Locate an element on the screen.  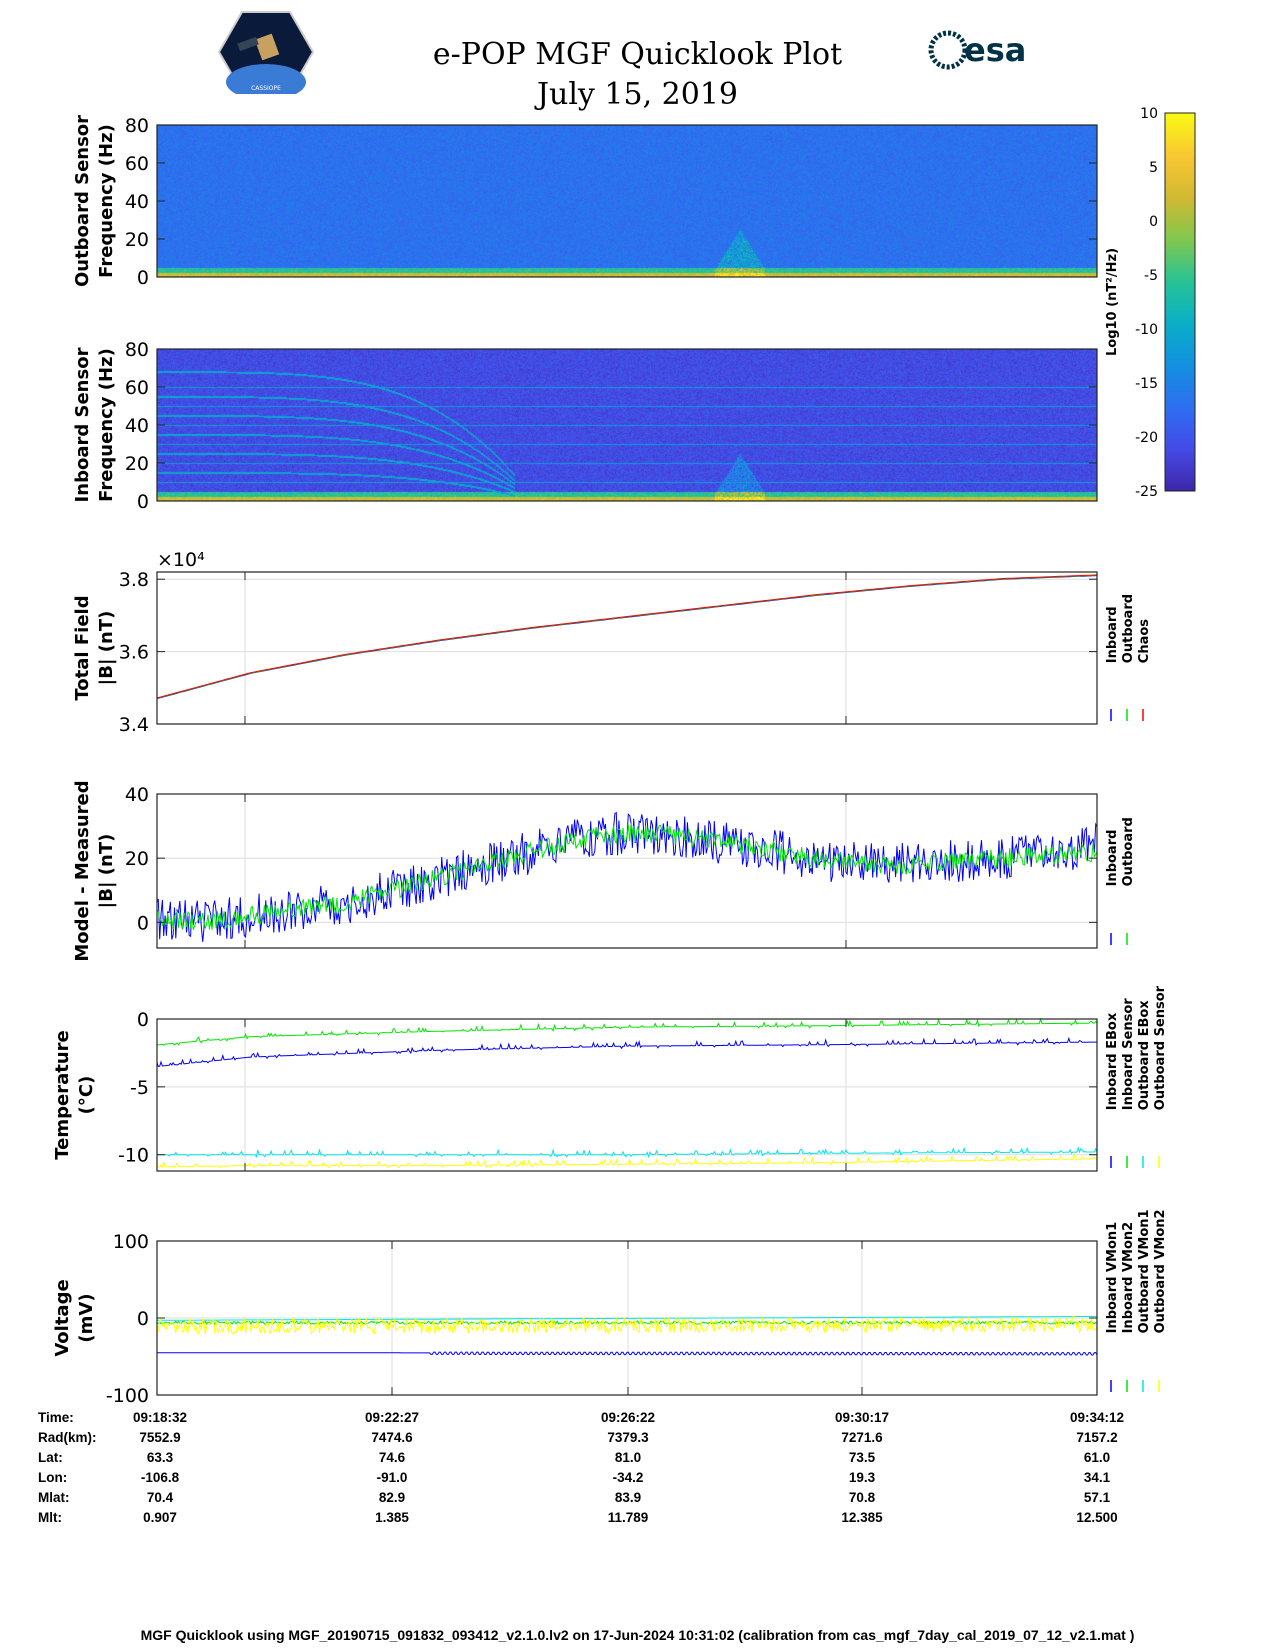
orbit-value: 63.3 is located at coordinates (160, 1457).